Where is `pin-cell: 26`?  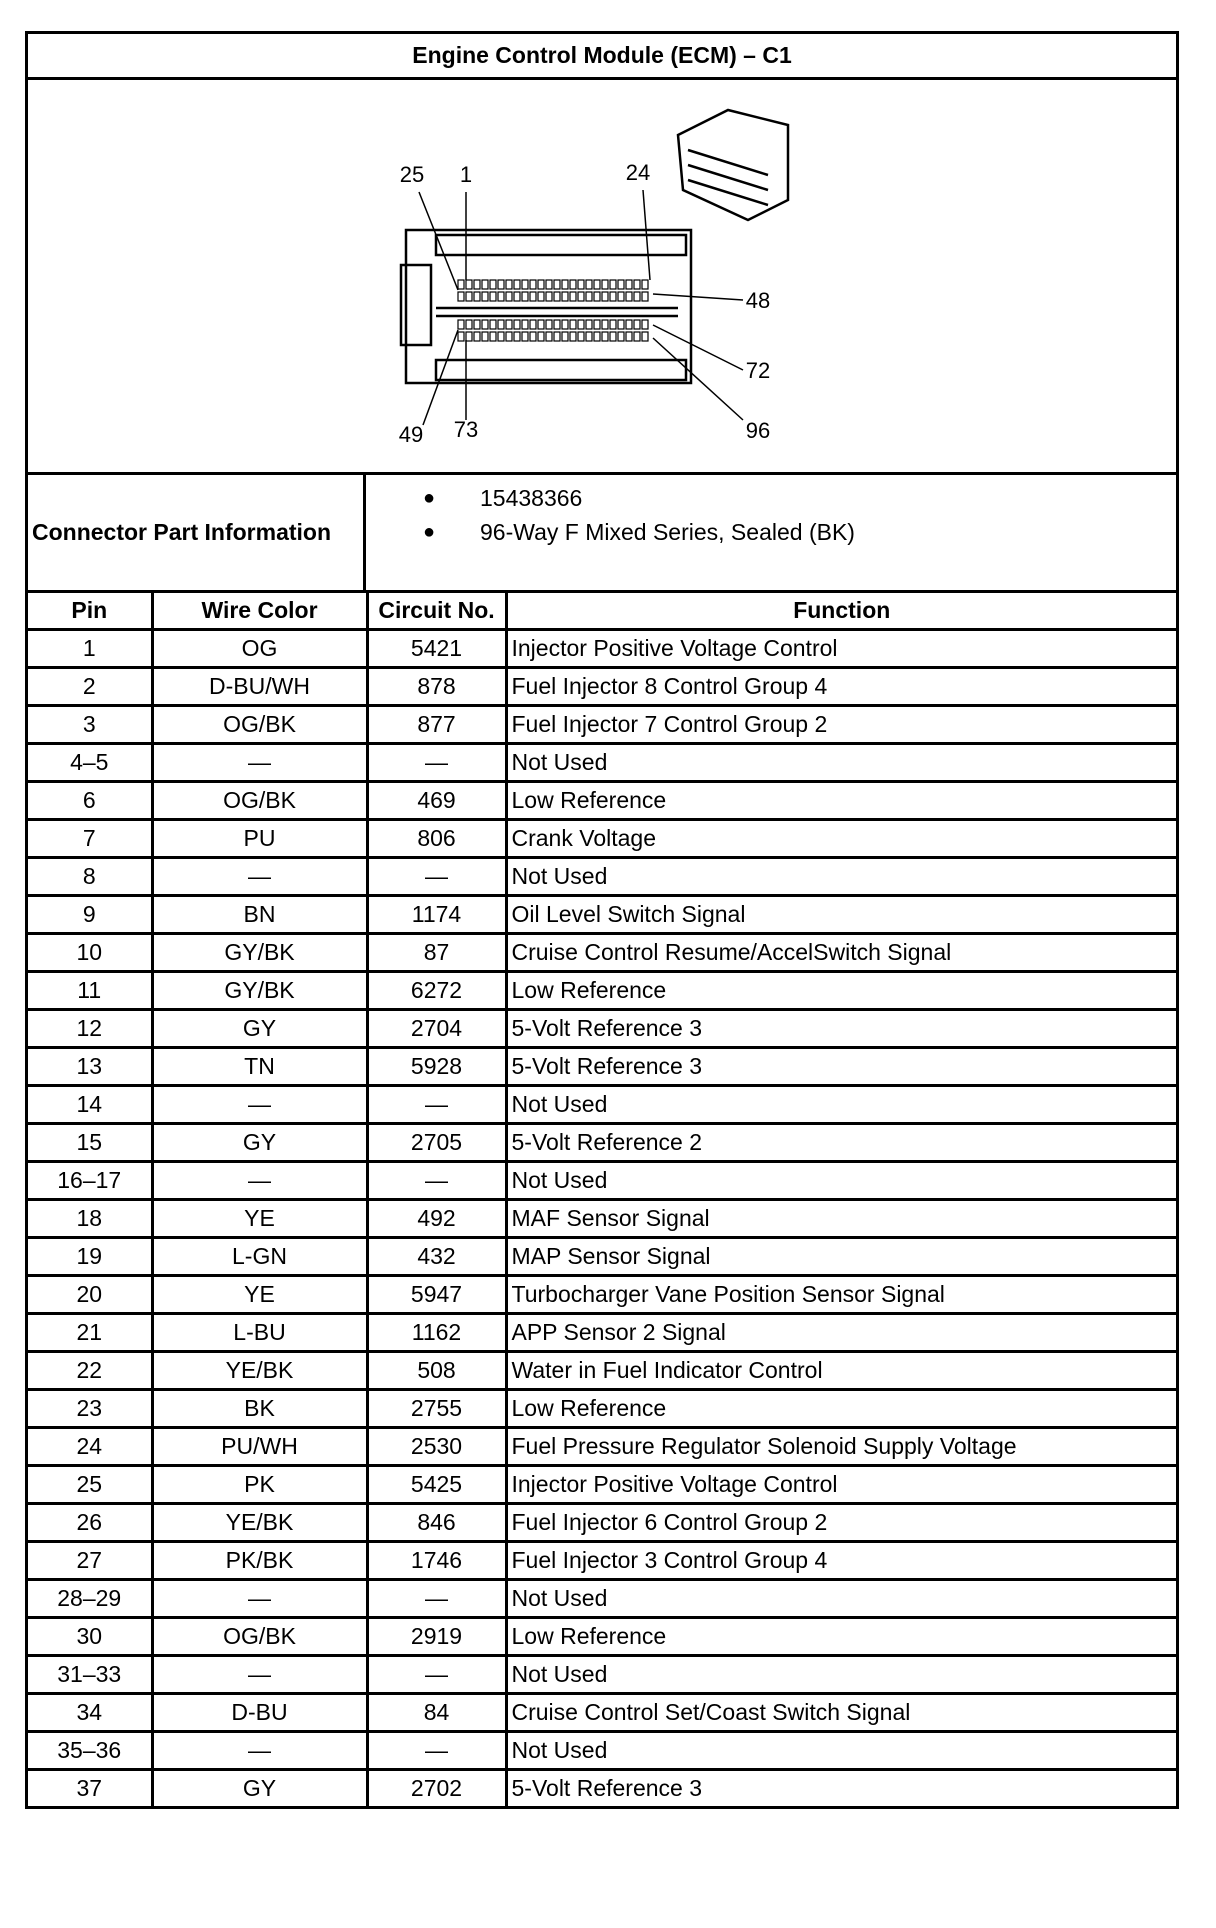
pin-cell: 26 is located at coordinates (91, 1522).